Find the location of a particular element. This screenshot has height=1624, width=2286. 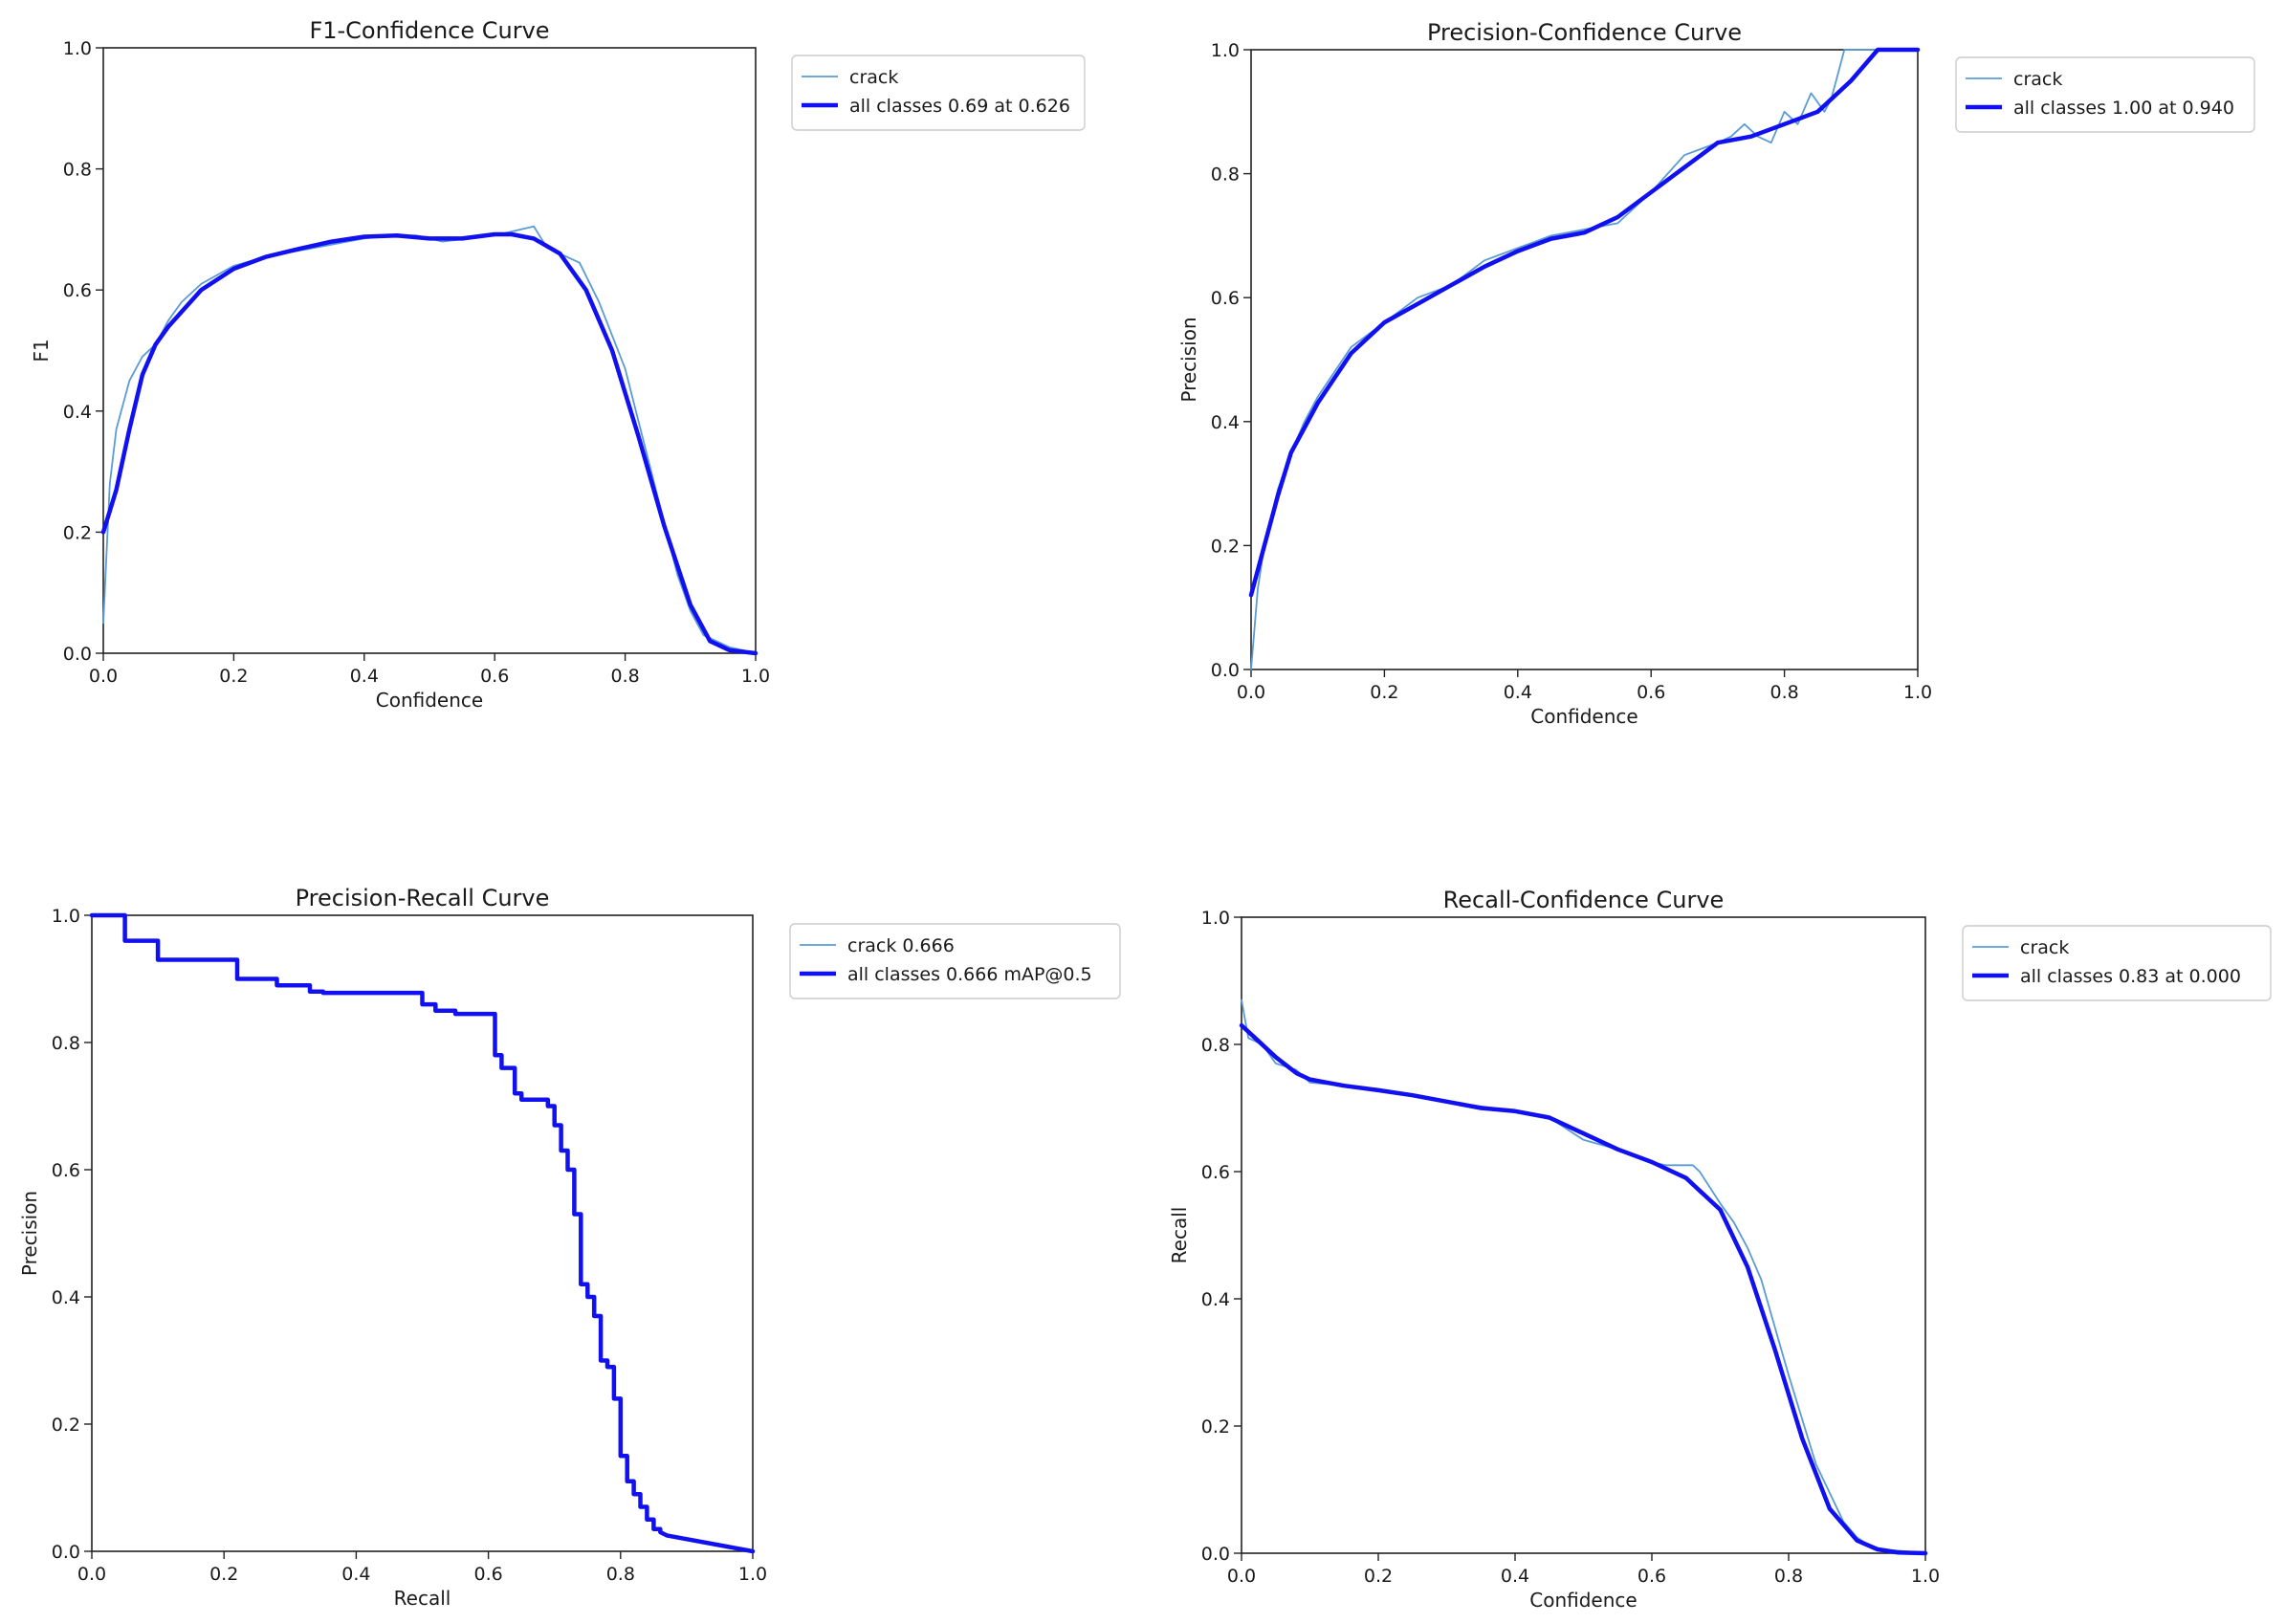

chart-title: Precision-Confidence Curve is located at coordinates (1585, 33).